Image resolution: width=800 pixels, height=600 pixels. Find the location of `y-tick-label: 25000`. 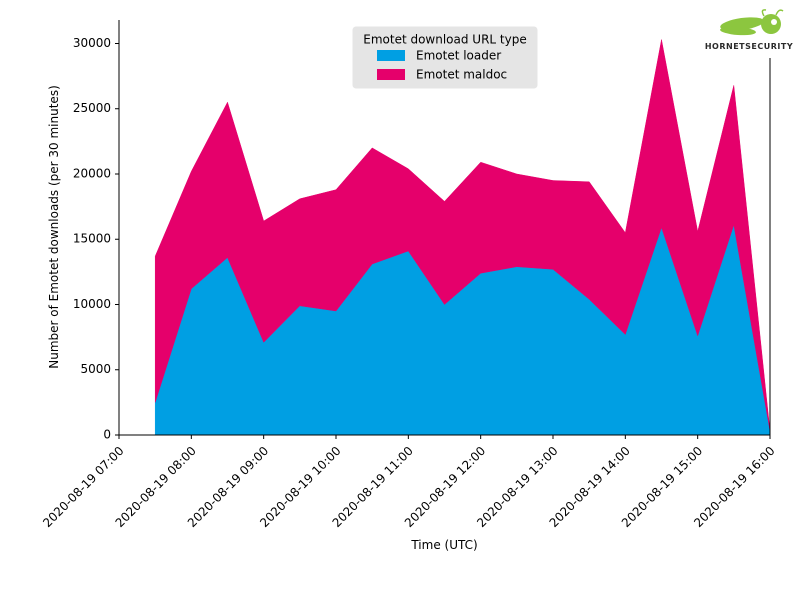

y-tick-label: 25000 is located at coordinates (92, 108).